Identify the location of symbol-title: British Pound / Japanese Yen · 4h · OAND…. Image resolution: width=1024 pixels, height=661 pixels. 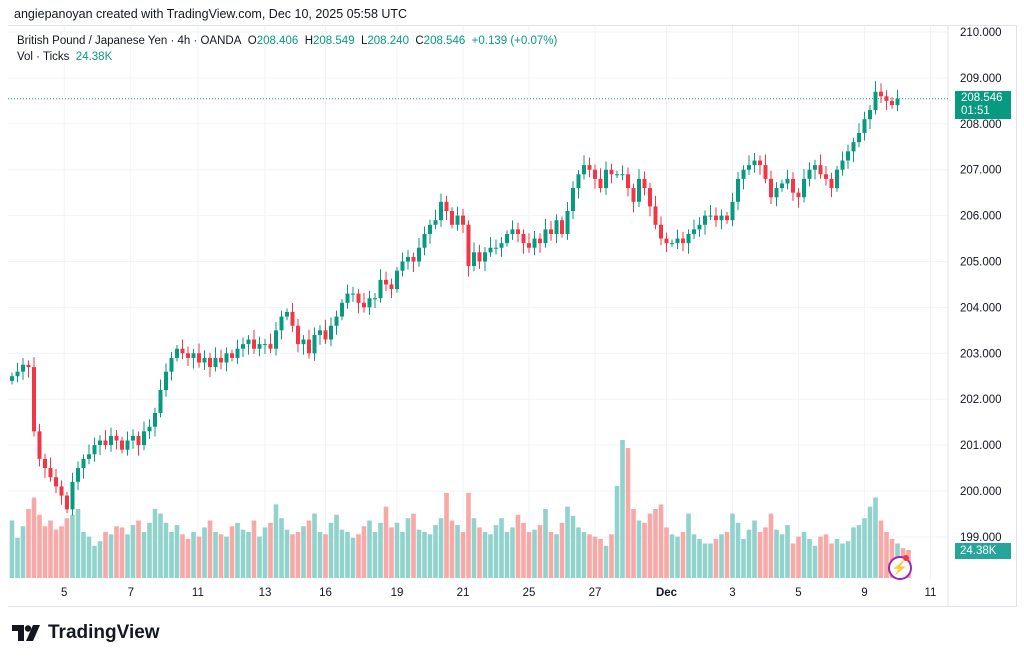
(129, 41).